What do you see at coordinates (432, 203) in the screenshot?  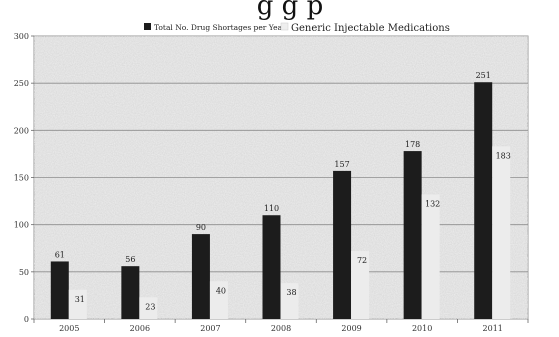 I see `data-label-series1: 132` at bounding box center [432, 203].